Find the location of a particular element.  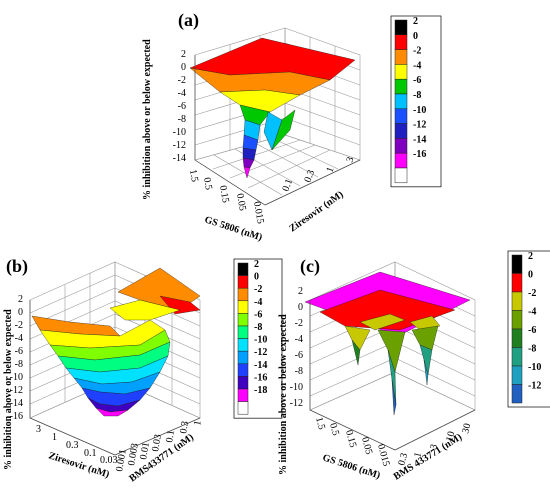

legend-label: -8 is located at coordinates (417, 95).